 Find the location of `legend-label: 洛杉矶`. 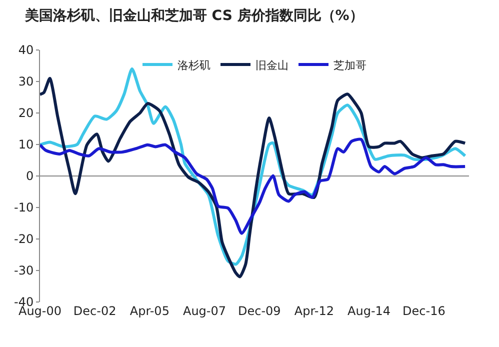

legend-label: 洛杉矶 is located at coordinates (194, 65).